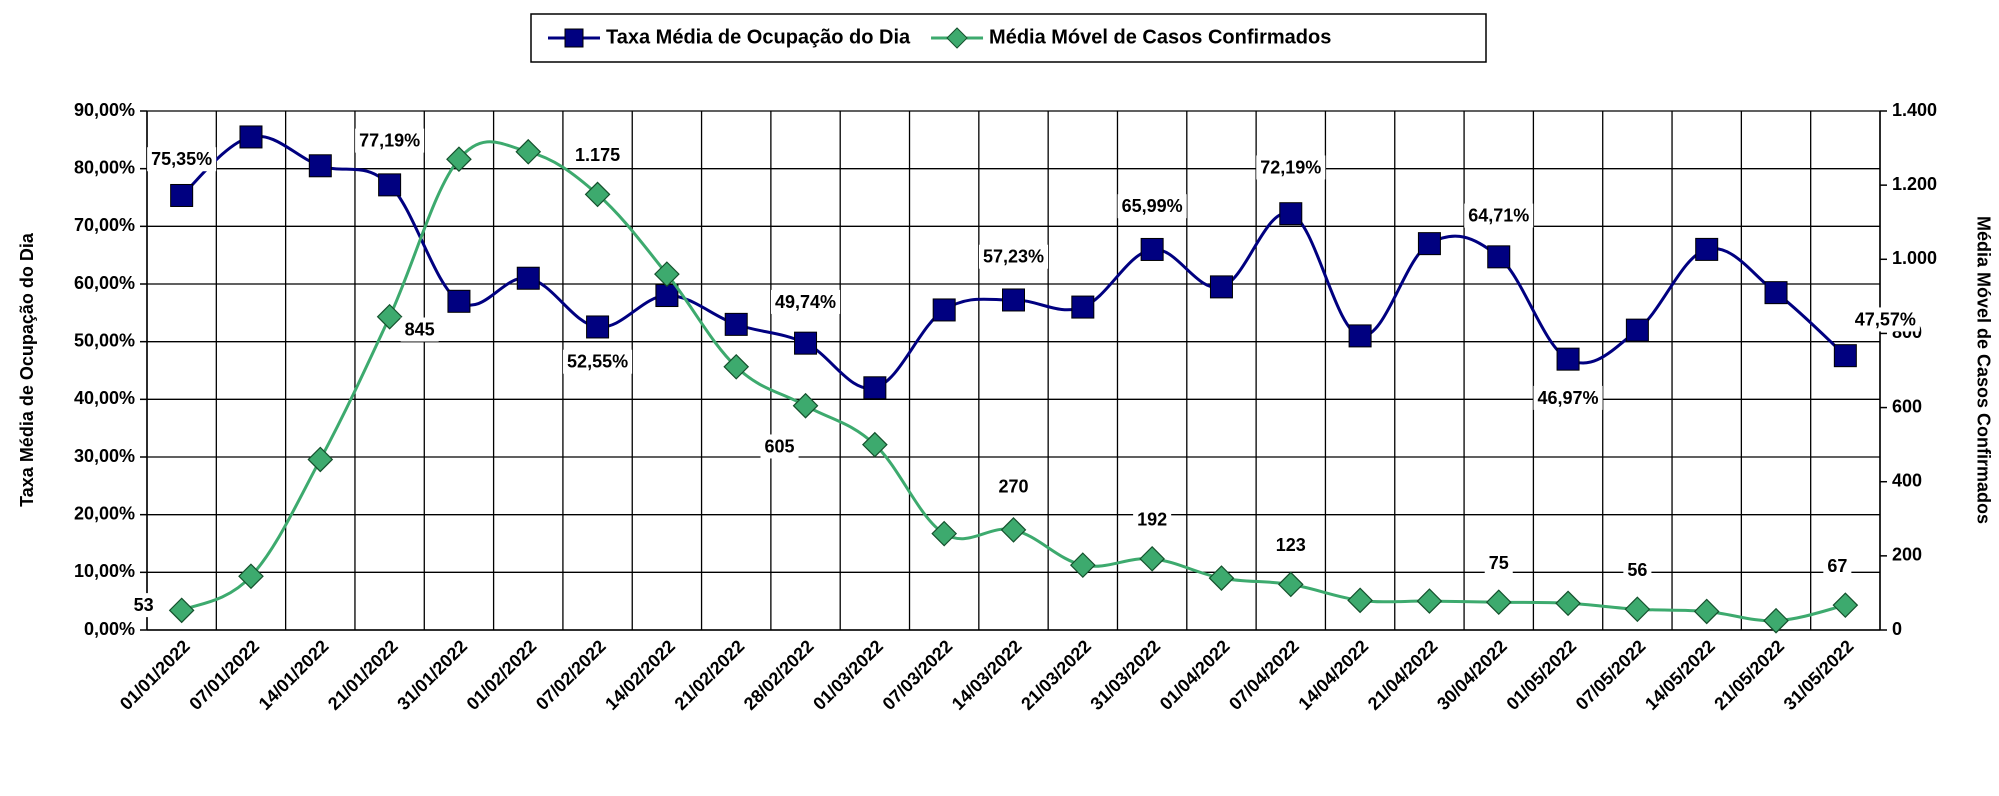  I want to click on x-tick-label: 31/05/2022, so click(1819, 675).